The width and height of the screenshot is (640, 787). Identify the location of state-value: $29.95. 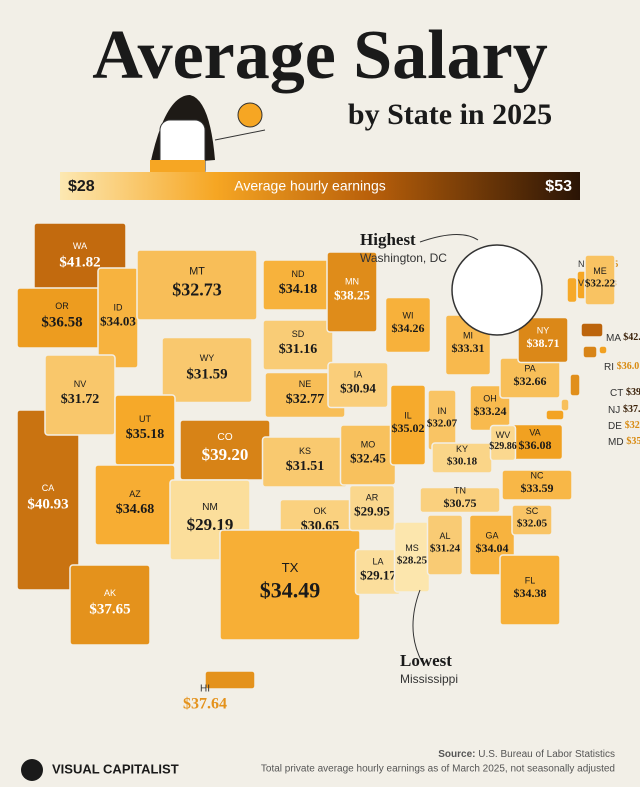
(372, 511).